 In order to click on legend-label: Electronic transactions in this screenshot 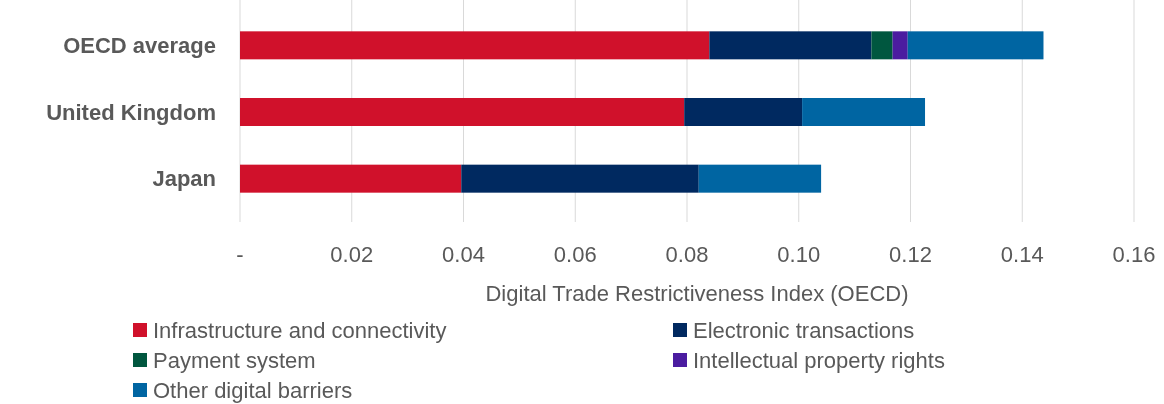, I will do `click(804, 330)`.